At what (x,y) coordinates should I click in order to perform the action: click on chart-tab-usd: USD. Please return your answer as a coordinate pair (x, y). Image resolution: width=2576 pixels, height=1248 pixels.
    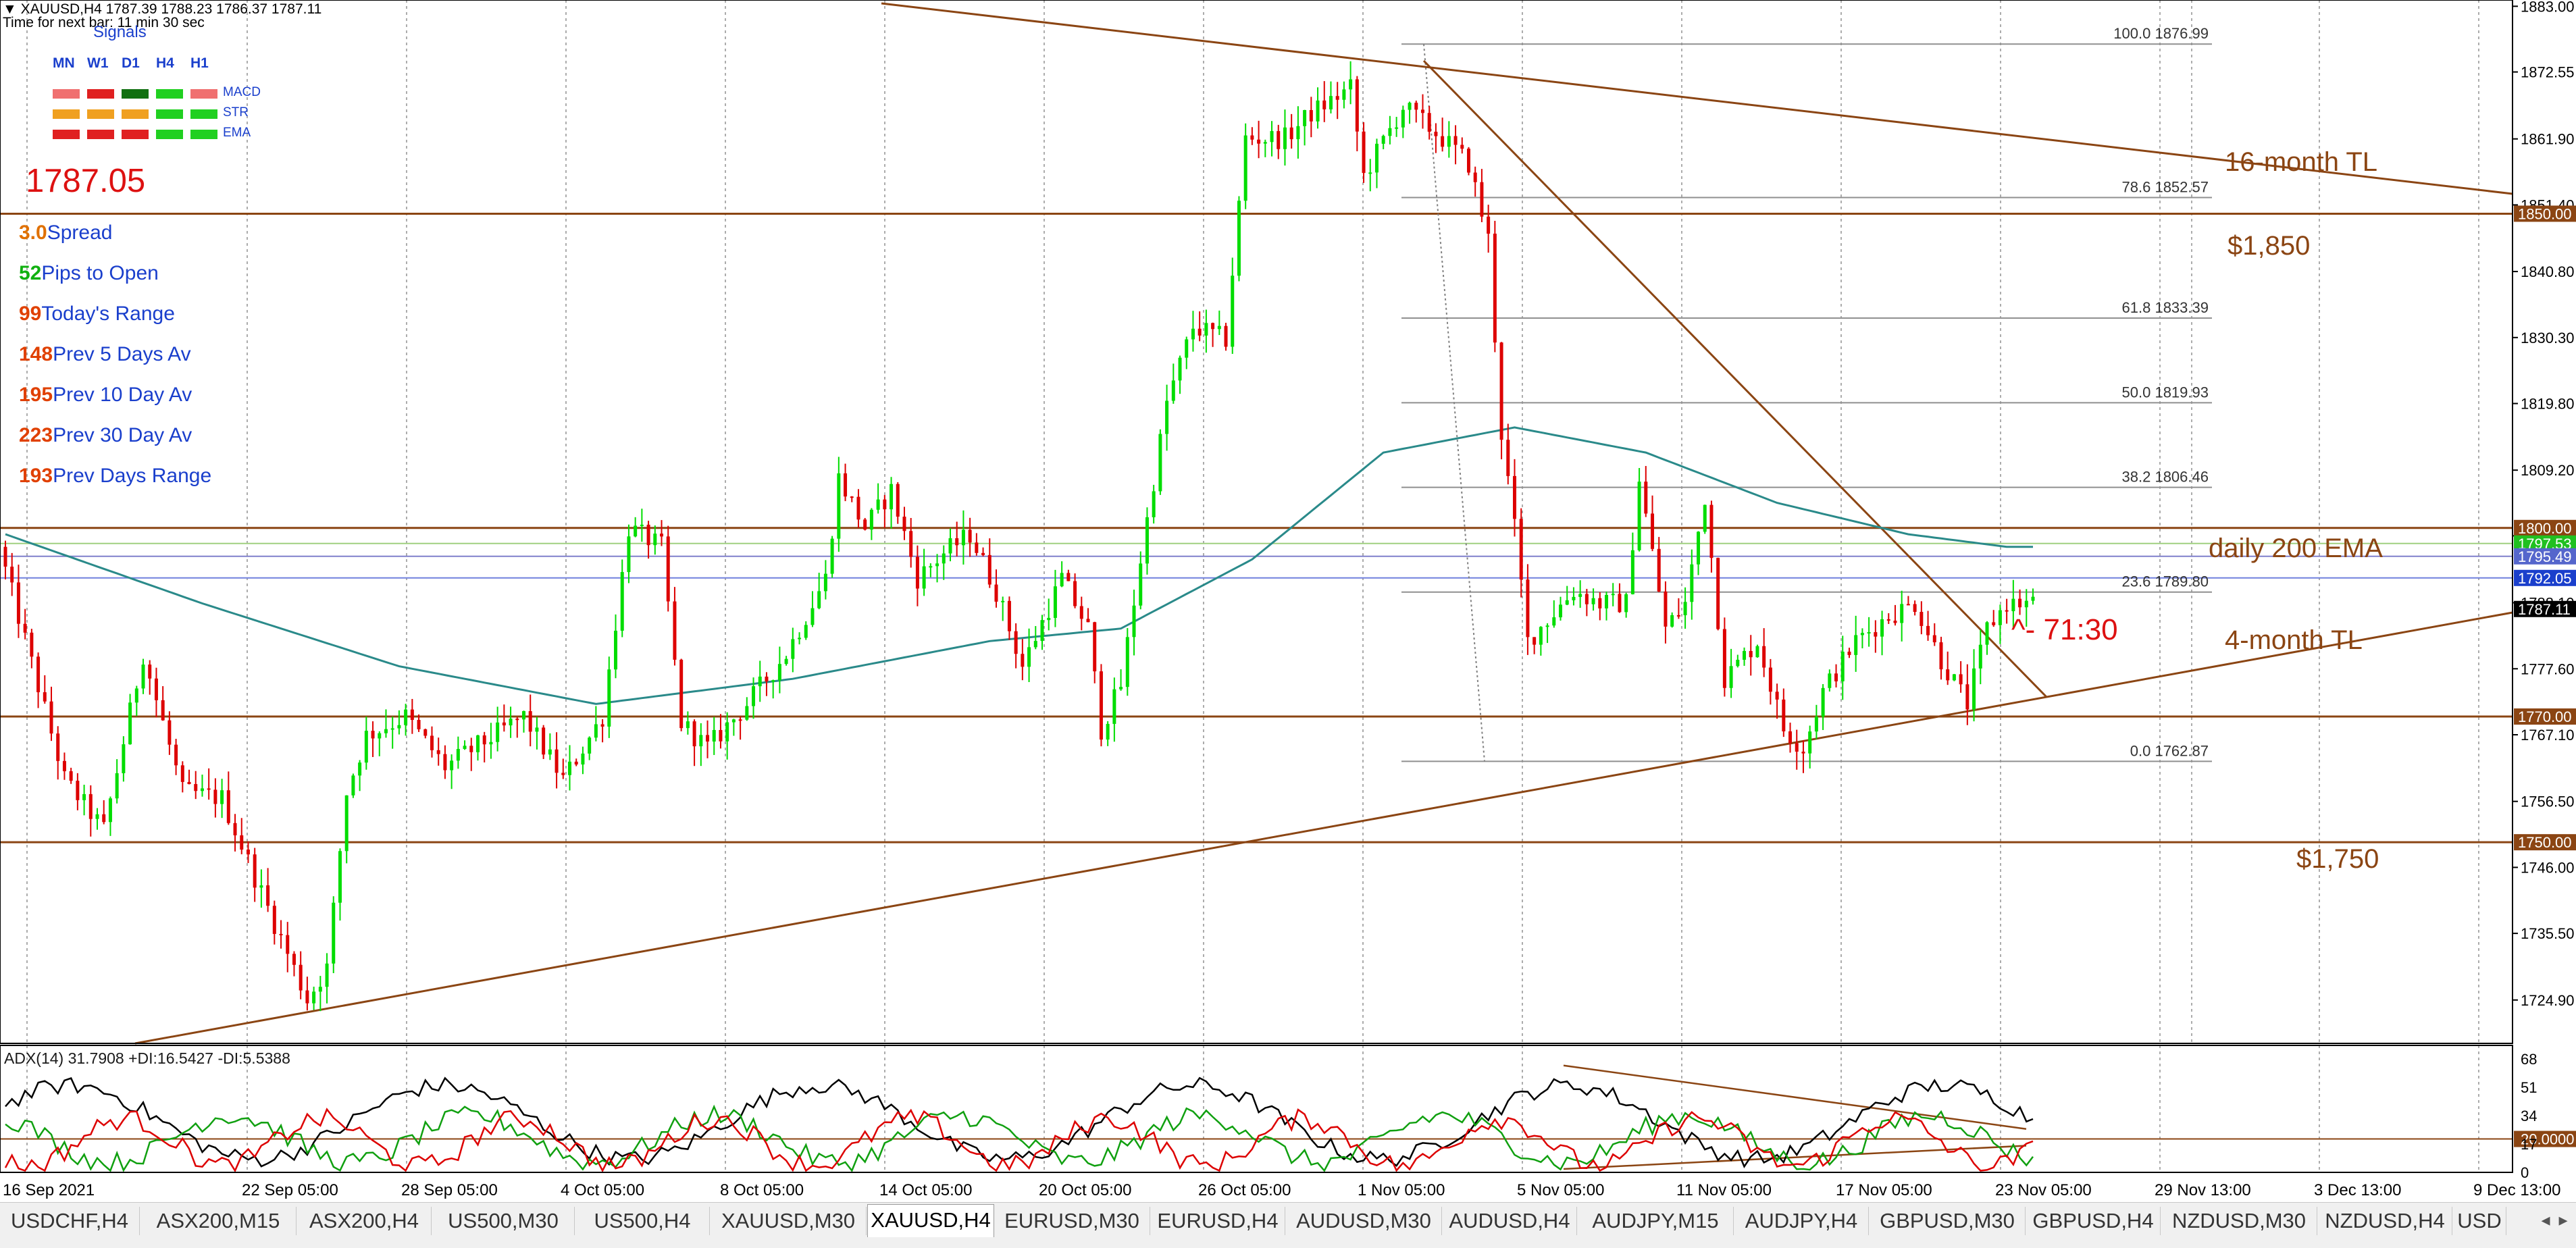
    Looking at the image, I should click on (2479, 1221).